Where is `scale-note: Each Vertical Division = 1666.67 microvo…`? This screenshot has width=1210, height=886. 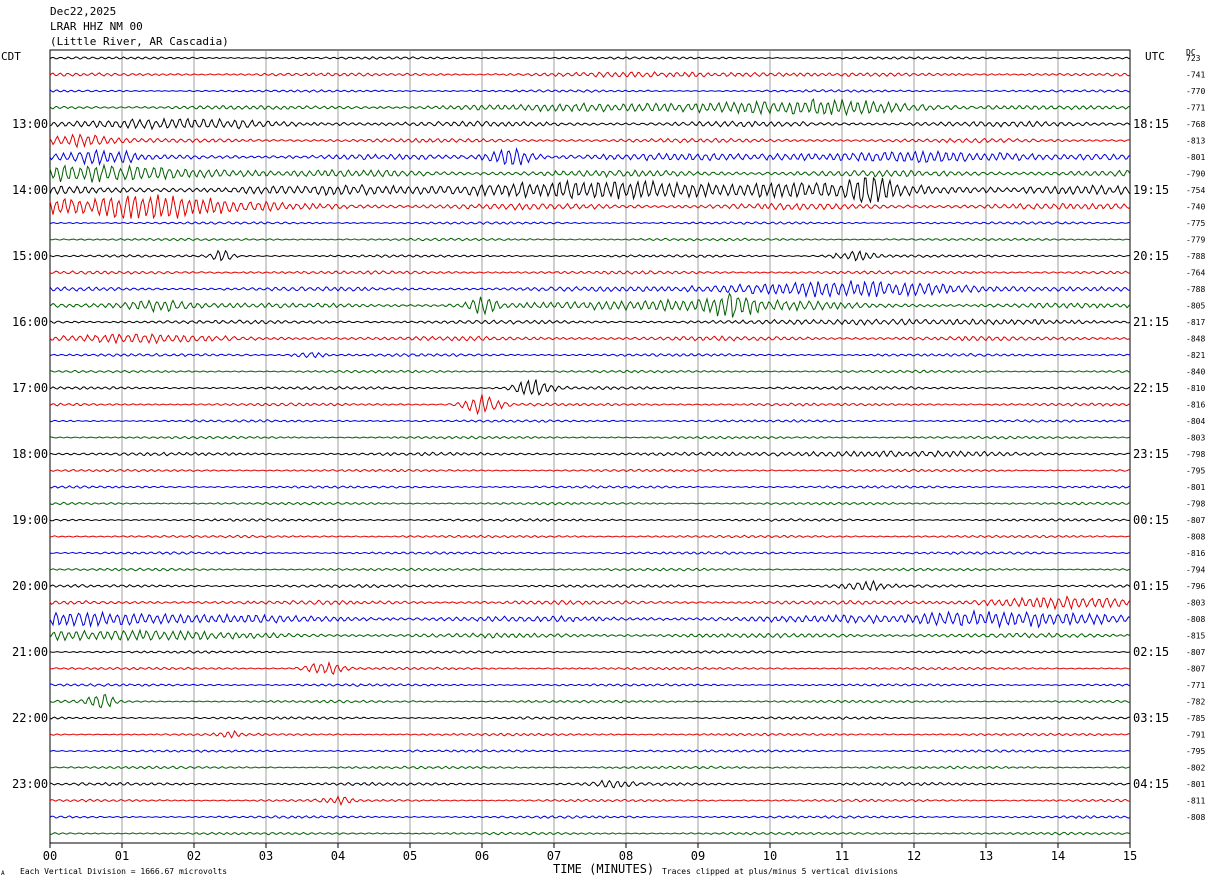 scale-note: Each Vertical Division = 1666.67 microvo… is located at coordinates (124, 871).